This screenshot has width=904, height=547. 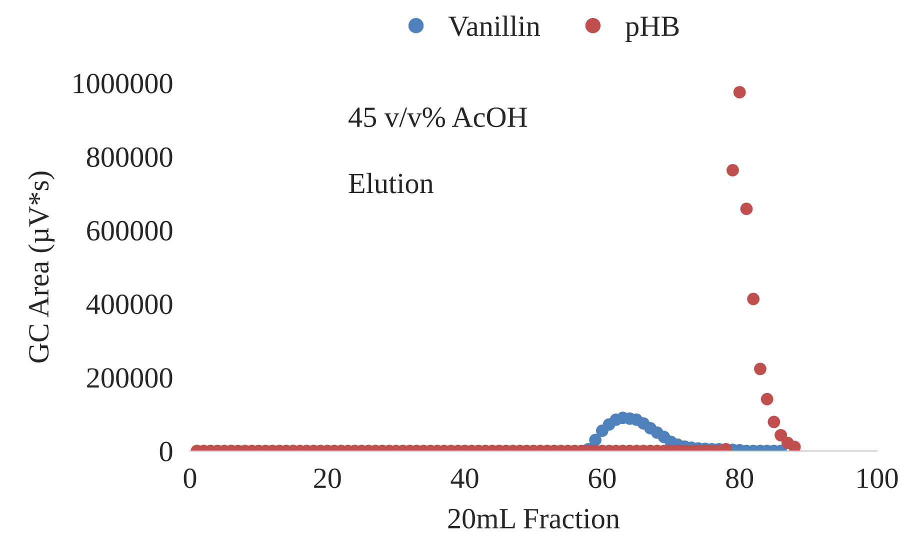 What do you see at coordinates (391, 183) in the screenshot?
I see `annotation: Elution` at bounding box center [391, 183].